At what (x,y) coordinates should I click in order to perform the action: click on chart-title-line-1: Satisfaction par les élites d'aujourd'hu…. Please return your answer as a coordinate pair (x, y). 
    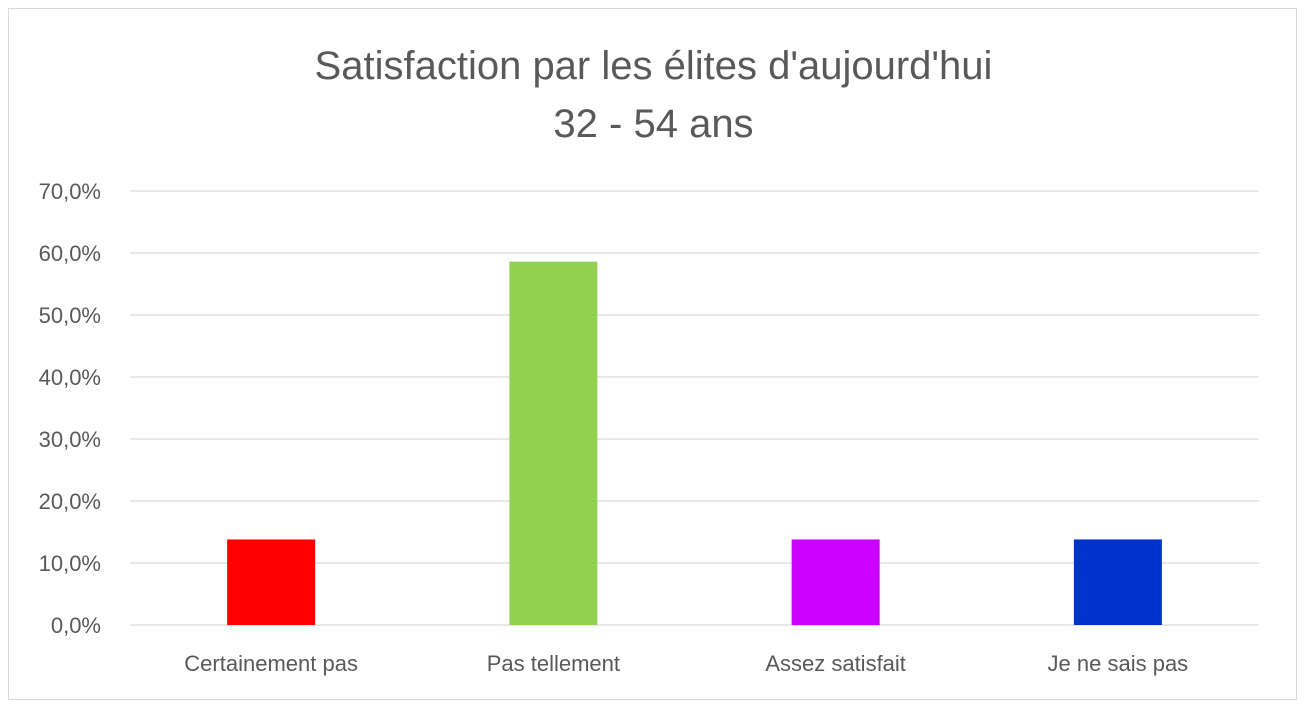
    Looking at the image, I should click on (653, 66).